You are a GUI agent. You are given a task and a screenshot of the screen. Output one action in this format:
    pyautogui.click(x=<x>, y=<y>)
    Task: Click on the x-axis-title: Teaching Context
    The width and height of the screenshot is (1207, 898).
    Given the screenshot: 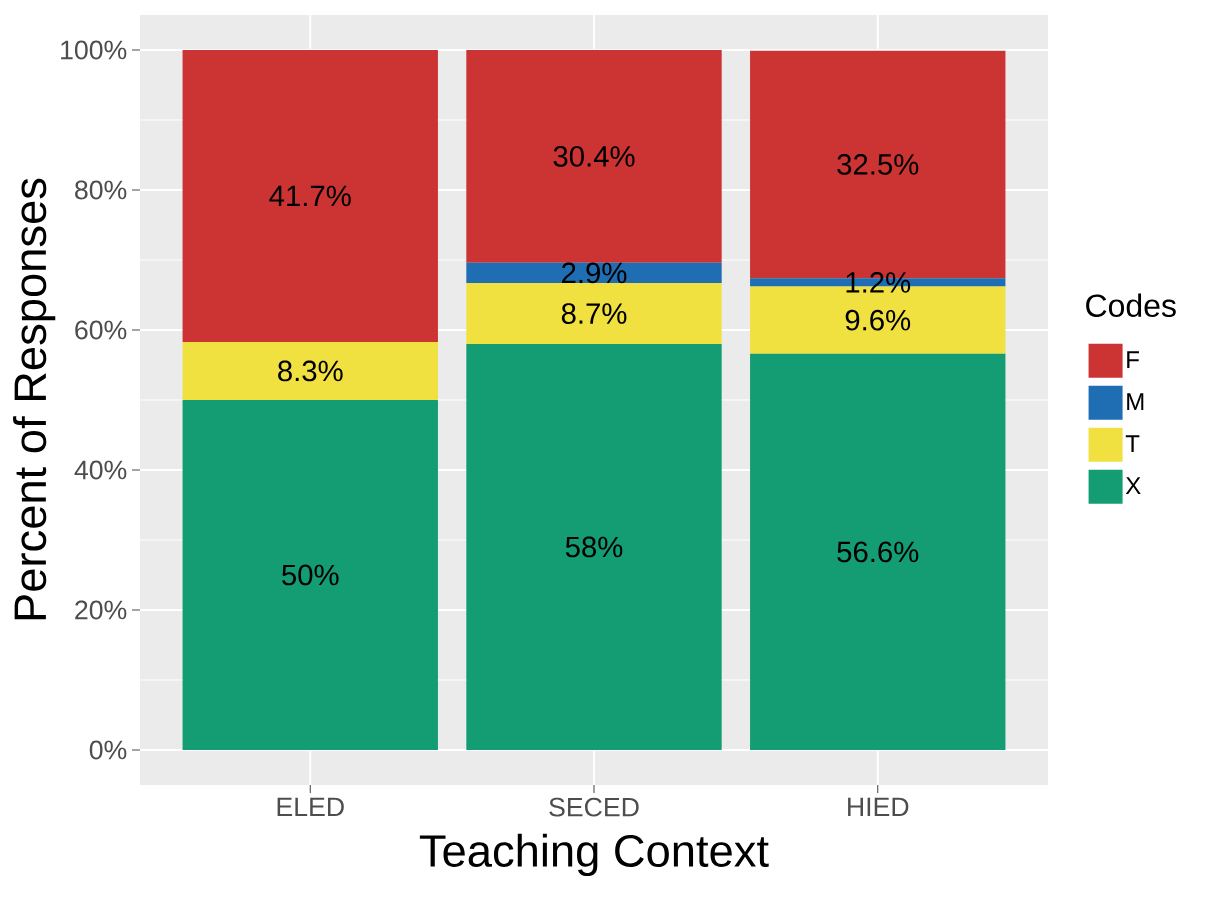 What is the action you would take?
    pyautogui.click(x=594, y=854)
    